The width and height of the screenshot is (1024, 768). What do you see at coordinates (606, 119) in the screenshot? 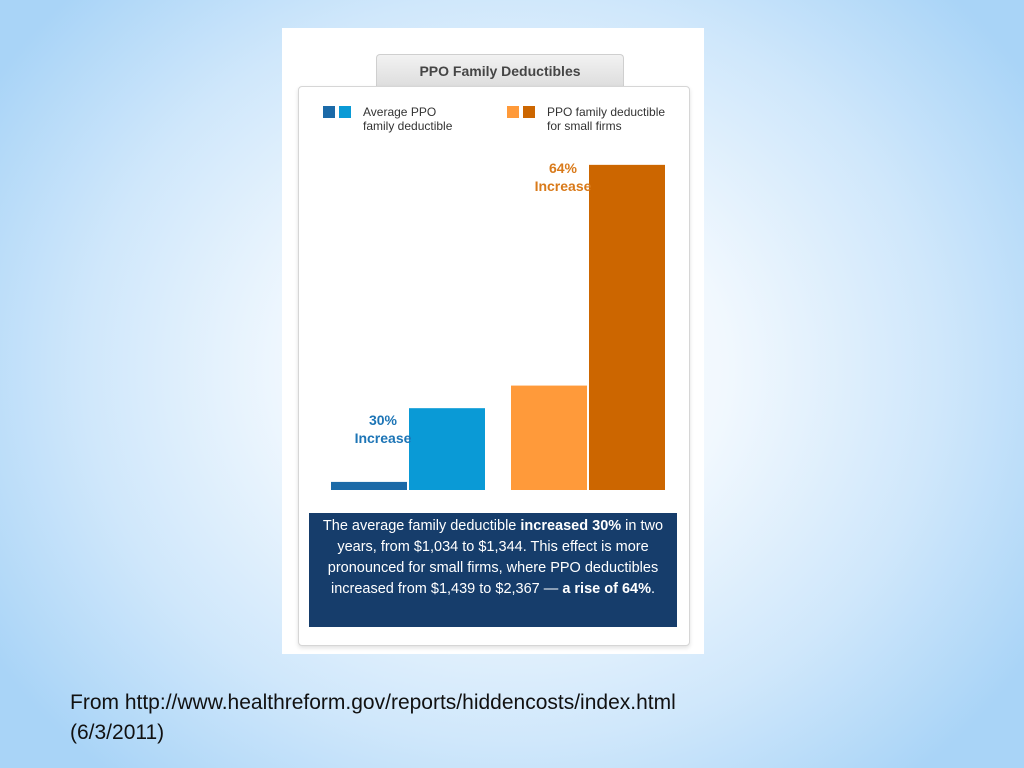
I see `legend-label-small-firms: PPO family deductible for small firms` at bounding box center [606, 119].